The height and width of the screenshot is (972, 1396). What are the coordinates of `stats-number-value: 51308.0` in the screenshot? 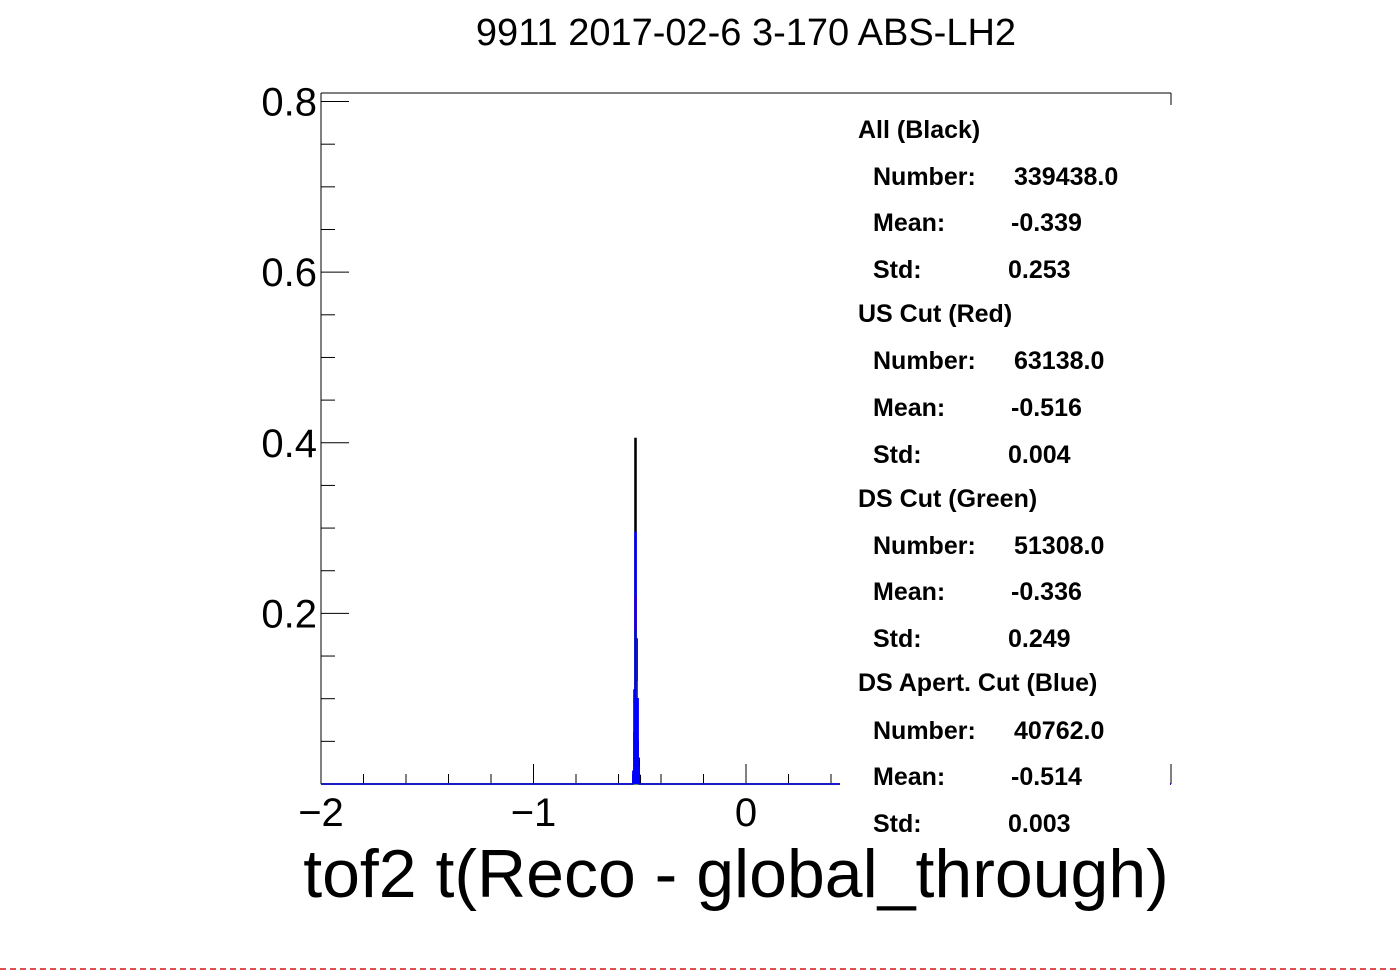 It's located at (1059, 546).